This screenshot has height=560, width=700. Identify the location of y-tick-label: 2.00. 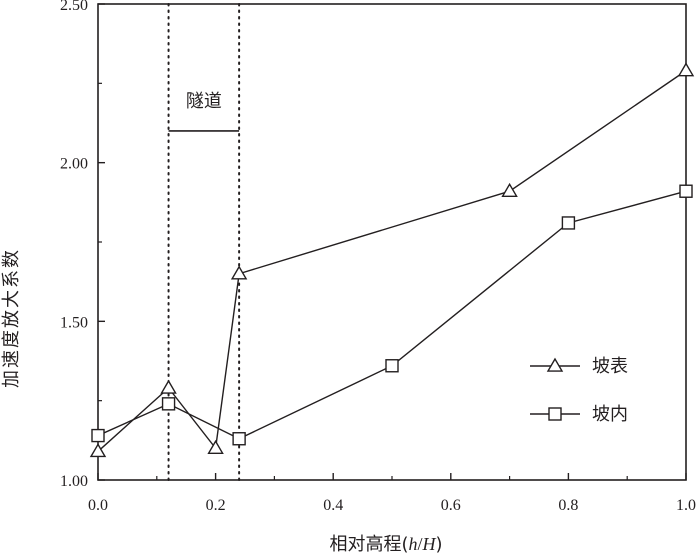
(74, 164).